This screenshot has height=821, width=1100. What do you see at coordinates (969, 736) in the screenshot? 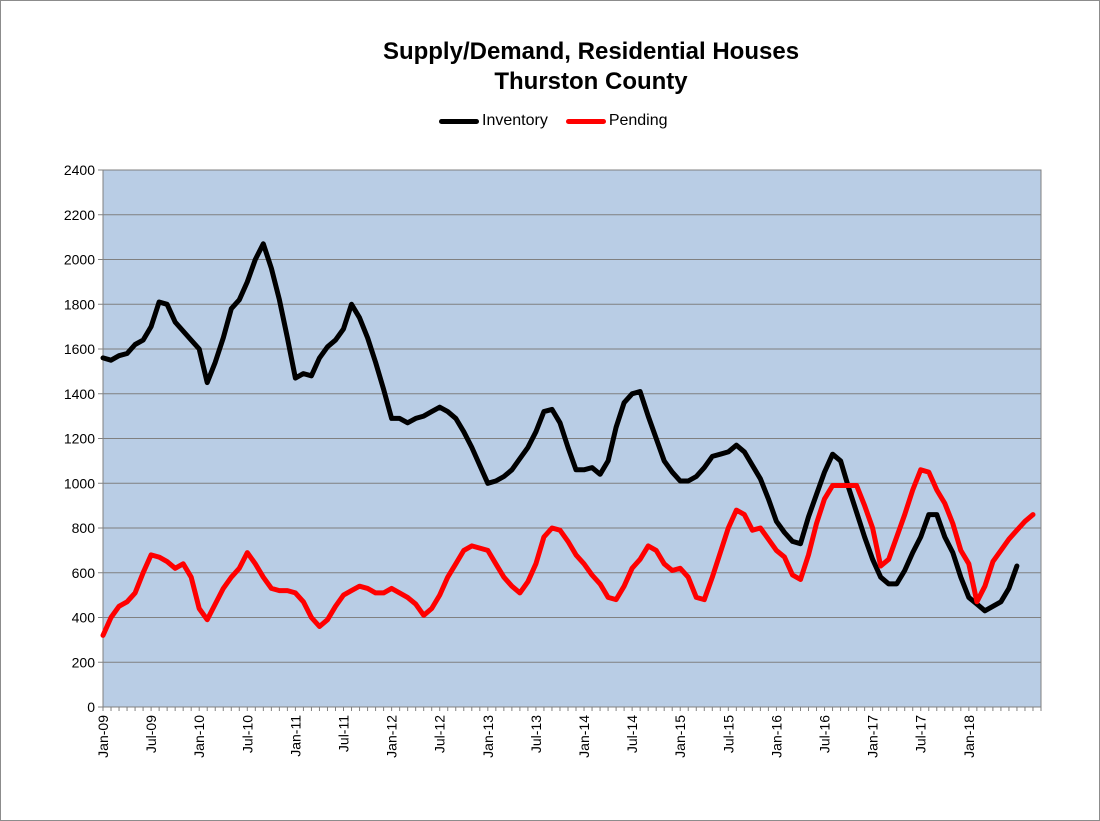
I see `x-tick-label: Jan-18` at bounding box center [969, 736].